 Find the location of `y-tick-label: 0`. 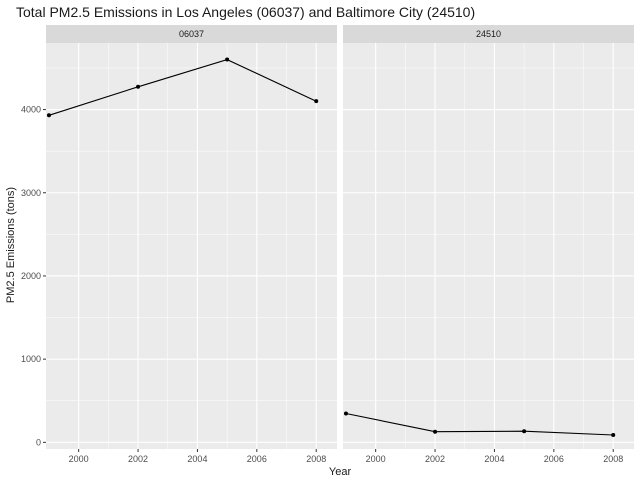

y-tick-label: 0 is located at coordinates (38, 442).